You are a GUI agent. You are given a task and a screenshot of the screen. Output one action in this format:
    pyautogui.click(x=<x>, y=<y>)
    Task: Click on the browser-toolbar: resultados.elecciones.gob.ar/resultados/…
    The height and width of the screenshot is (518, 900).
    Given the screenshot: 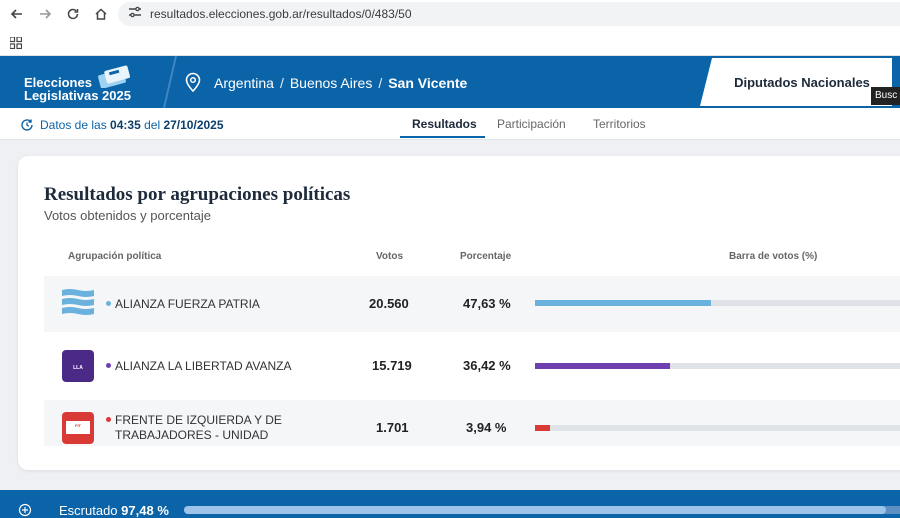 What is the action you would take?
    pyautogui.click(x=450, y=14)
    